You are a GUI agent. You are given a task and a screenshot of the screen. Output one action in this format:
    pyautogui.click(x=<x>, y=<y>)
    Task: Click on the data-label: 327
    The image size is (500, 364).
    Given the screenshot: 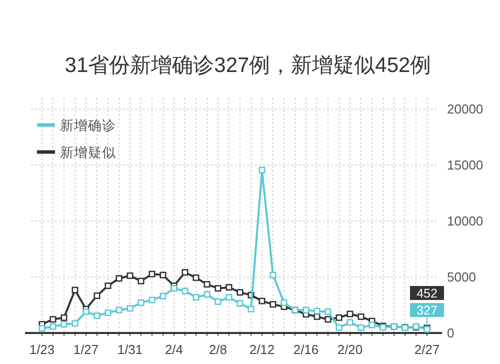 What is the action you would take?
    pyautogui.click(x=427, y=311)
    